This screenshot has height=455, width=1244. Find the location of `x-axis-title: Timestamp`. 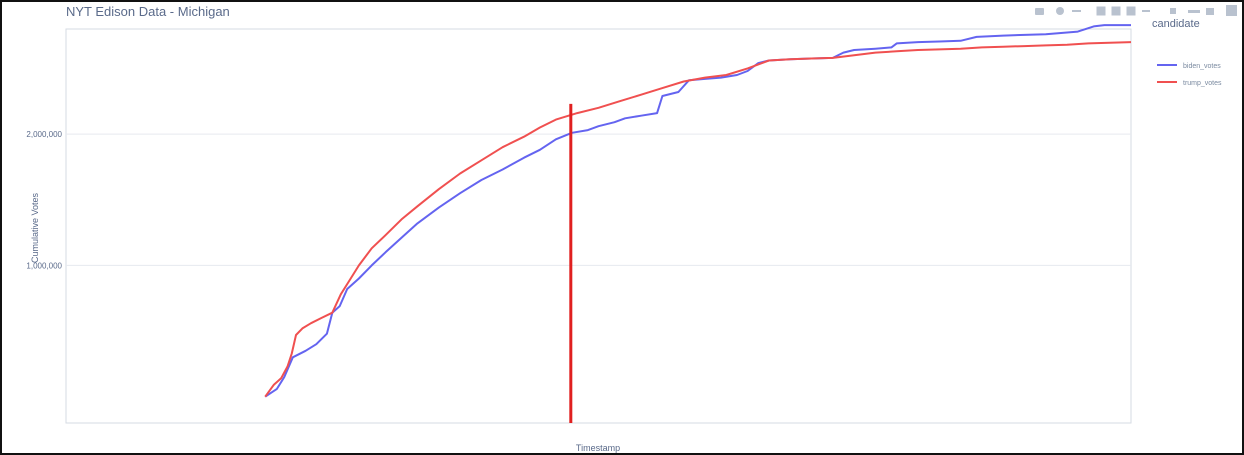

x-axis-title: Timestamp is located at coordinates (598, 448).